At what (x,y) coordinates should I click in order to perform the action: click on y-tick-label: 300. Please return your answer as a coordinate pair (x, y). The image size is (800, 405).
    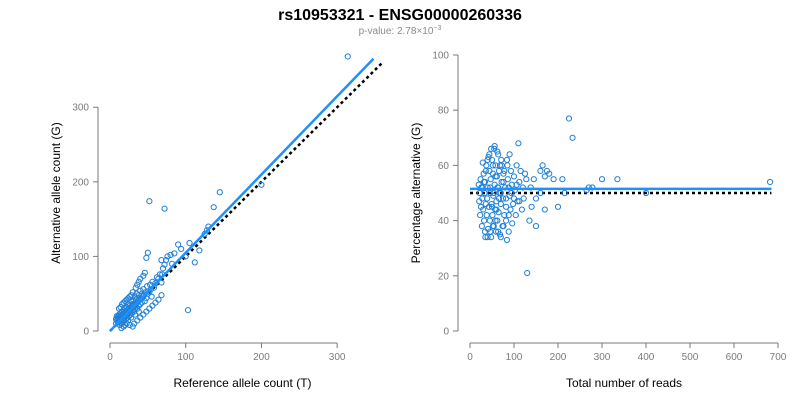
    Looking at the image, I should click on (80, 108).